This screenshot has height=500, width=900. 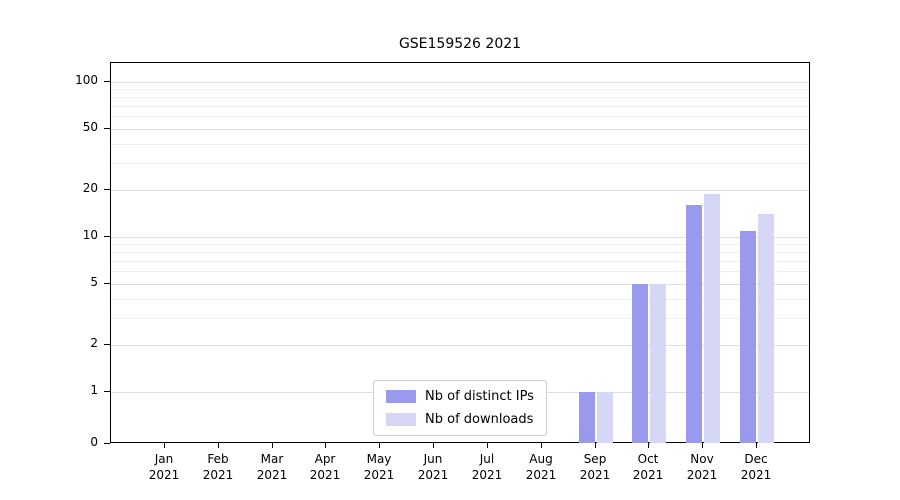 I want to click on x-tick-label-jun: Jun 2021, so click(x=433, y=467).